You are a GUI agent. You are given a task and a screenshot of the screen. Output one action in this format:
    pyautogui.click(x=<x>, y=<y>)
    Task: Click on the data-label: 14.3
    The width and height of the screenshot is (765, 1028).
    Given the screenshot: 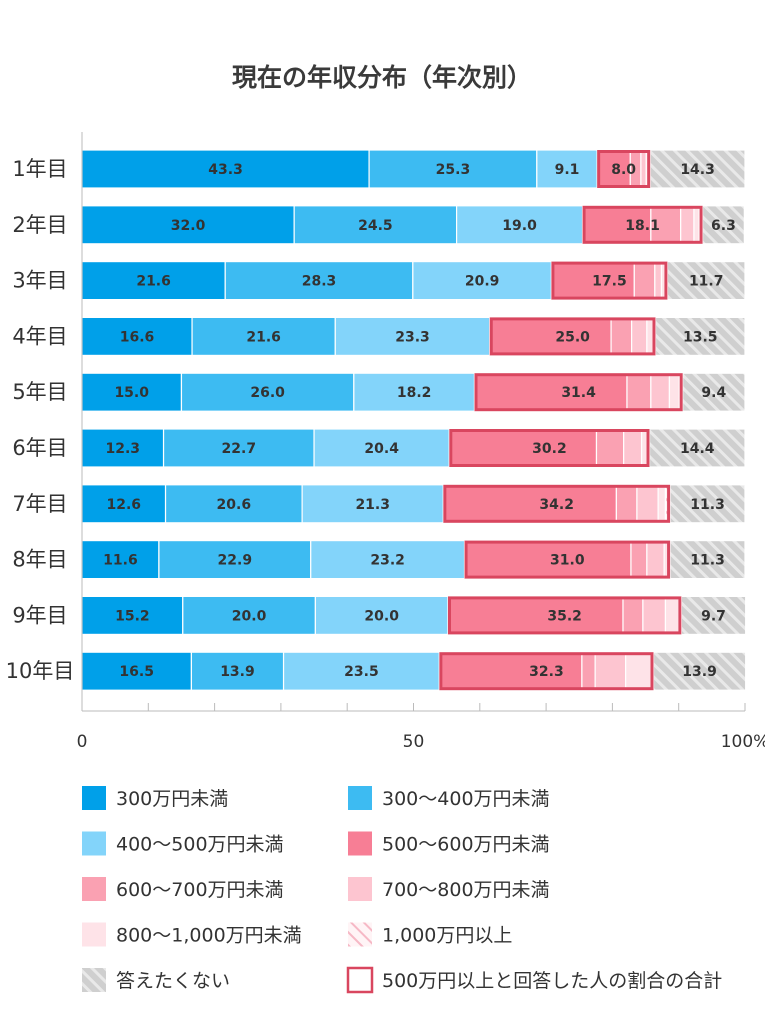 What is the action you would take?
    pyautogui.click(x=697, y=170)
    